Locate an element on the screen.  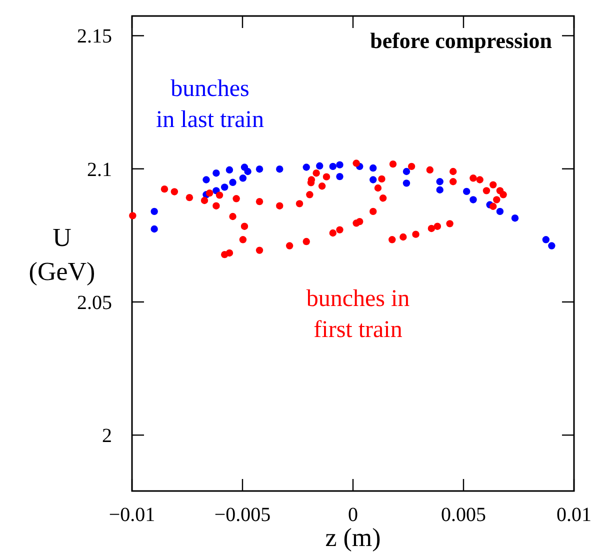
y-tick-label: 2.05 is located at coordinates (94, 303).